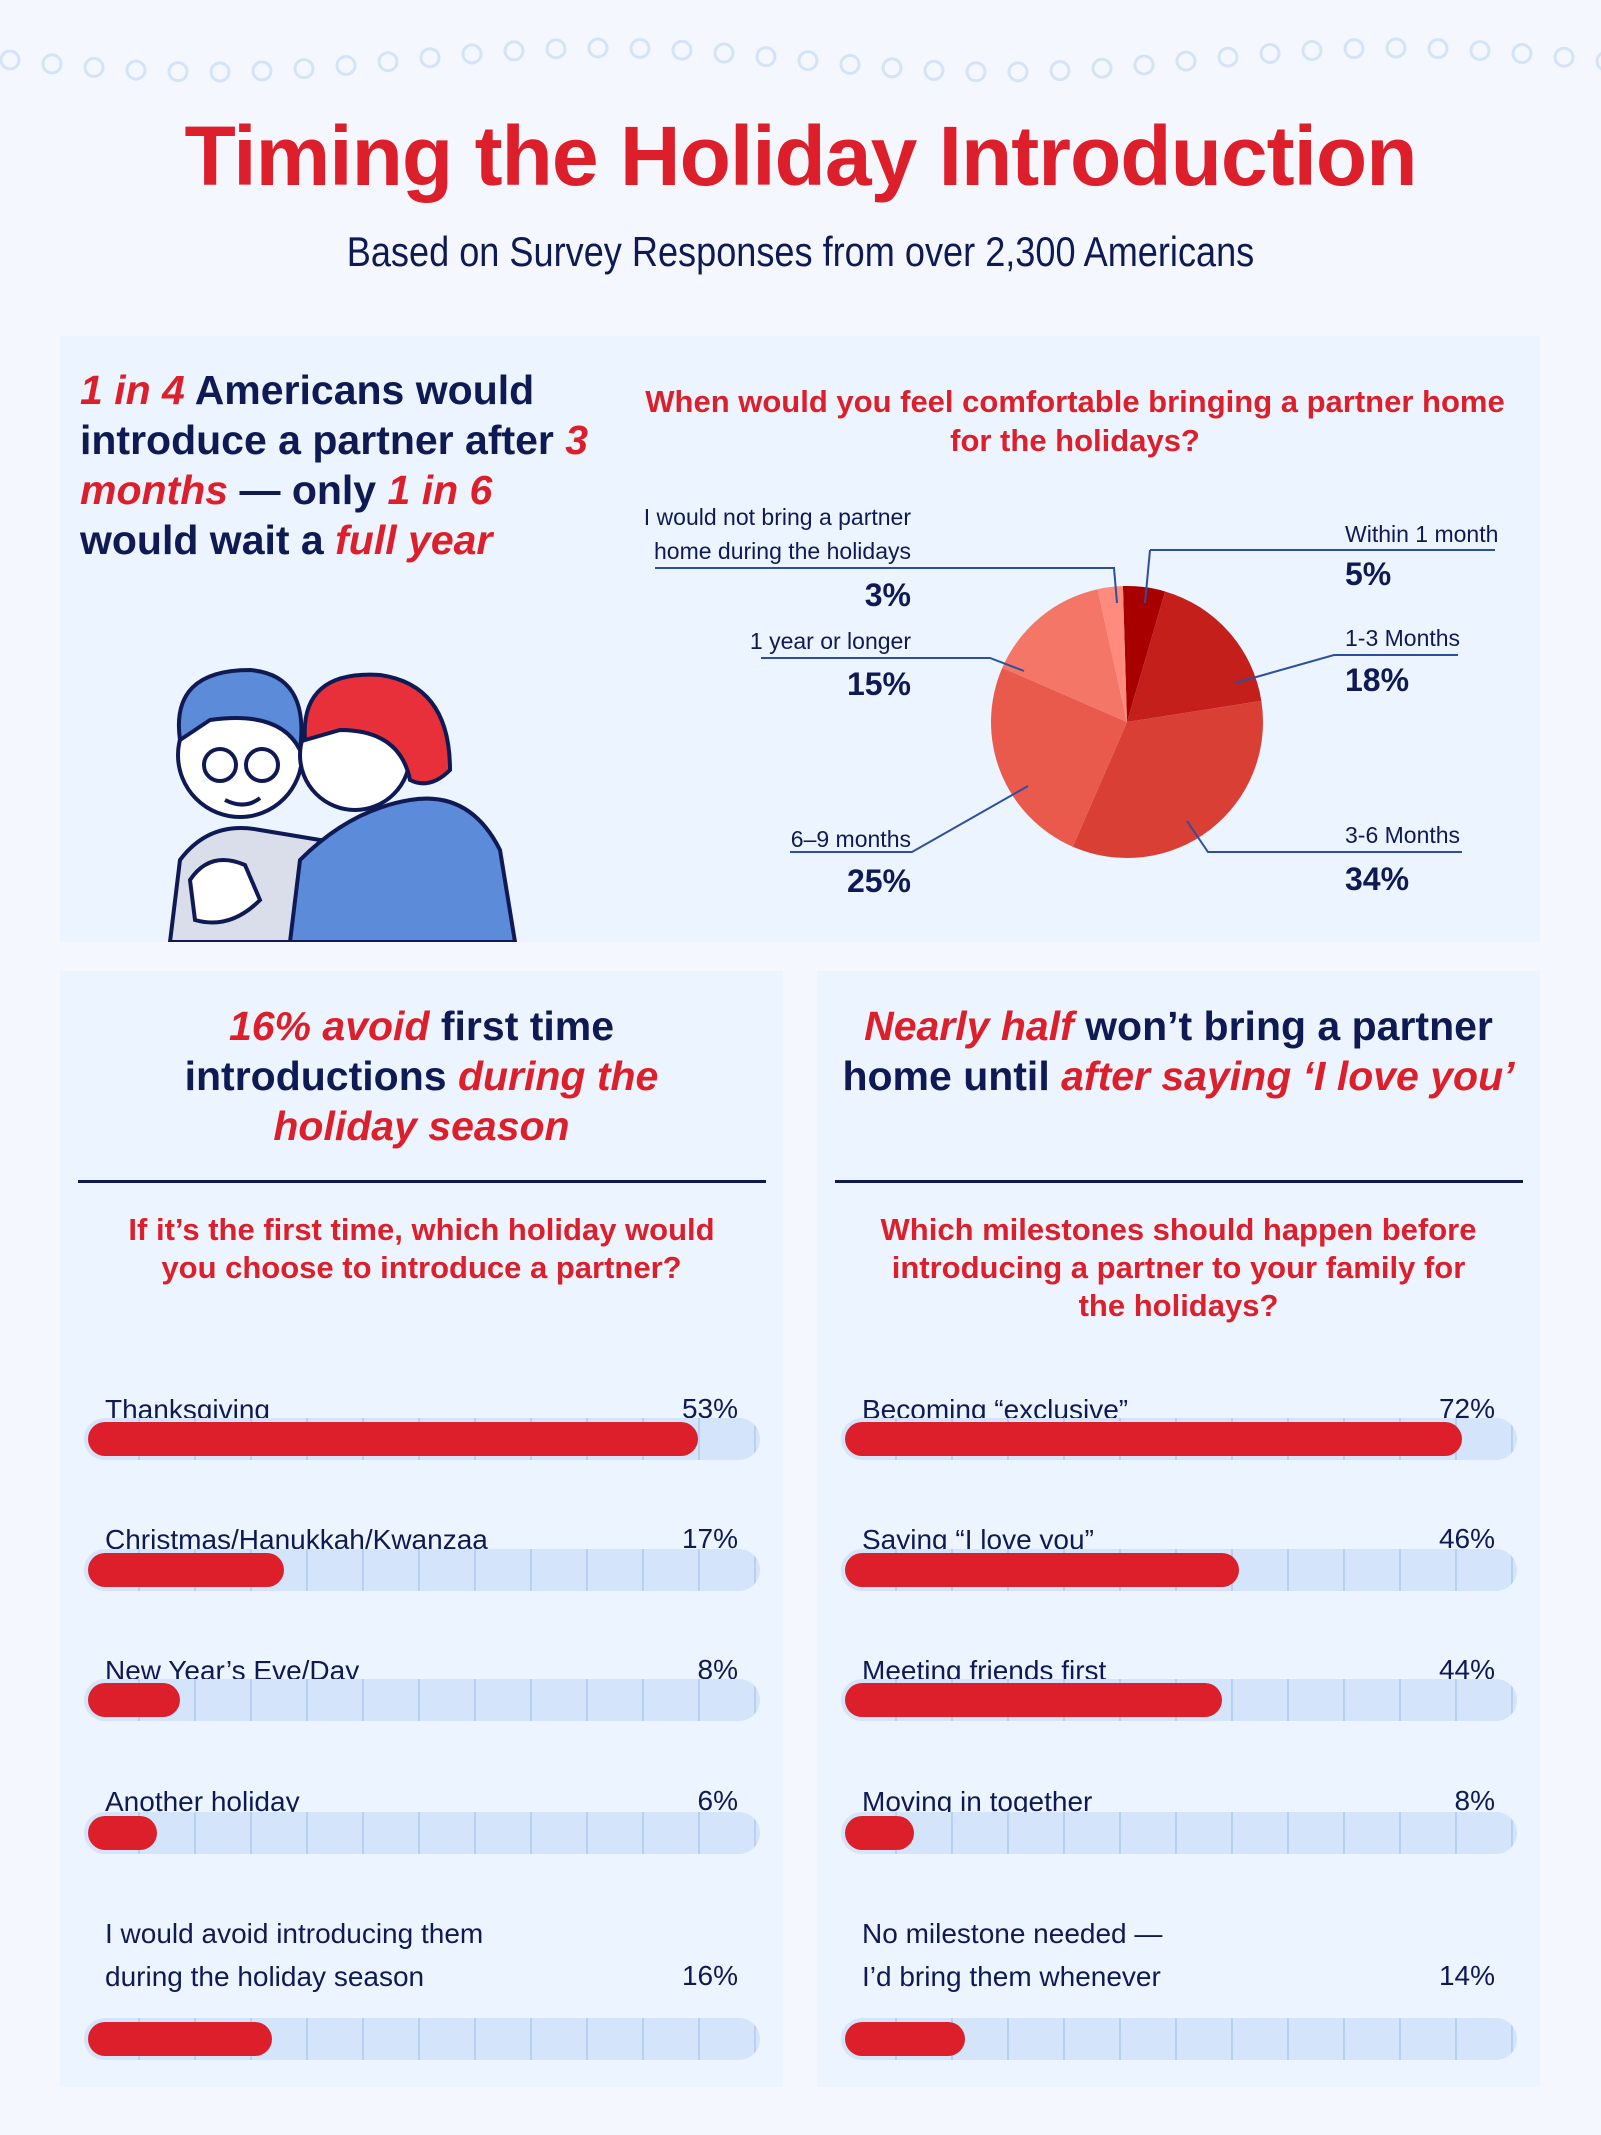 Image resolution: width=1601 pixels, height=2135 pixels. What do you see at coordinates (878, 881) in the screenshot?
I see `pie-value-6-9-months: 25%` at bounding box center [878, 881].